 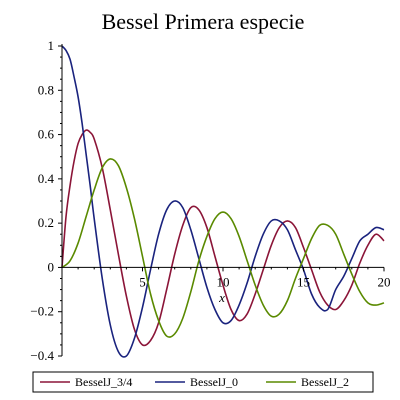 What do you see at coordinates (42, 355) in the screenshot?
I see `y-tick-label: −0.4` at bounding box center [42, 355].